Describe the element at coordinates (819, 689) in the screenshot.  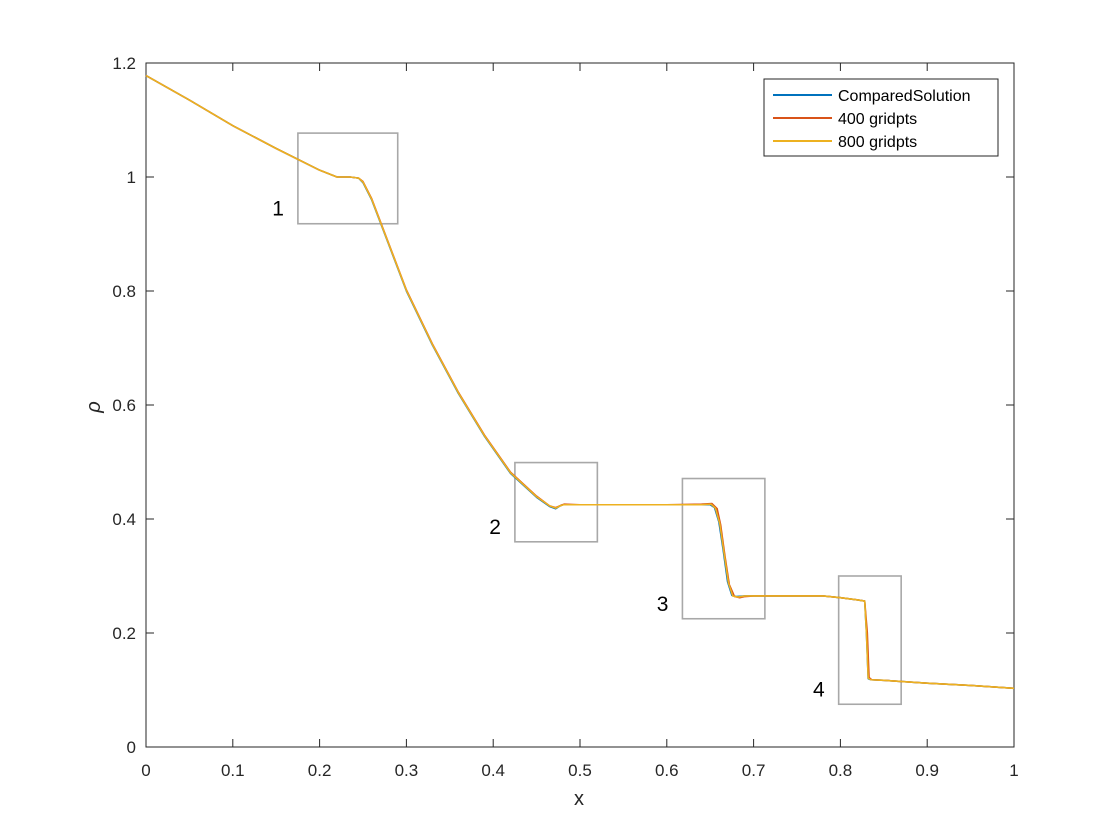
I see `zoom-box-label-4: 4` at that location.